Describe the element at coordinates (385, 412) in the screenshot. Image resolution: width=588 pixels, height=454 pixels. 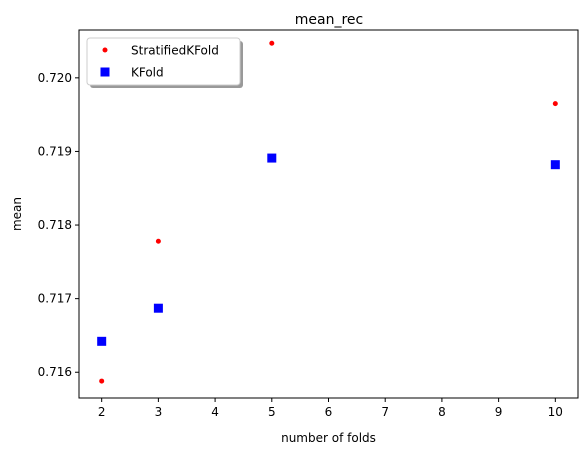
I see `x-tick-label: 7` at that location.